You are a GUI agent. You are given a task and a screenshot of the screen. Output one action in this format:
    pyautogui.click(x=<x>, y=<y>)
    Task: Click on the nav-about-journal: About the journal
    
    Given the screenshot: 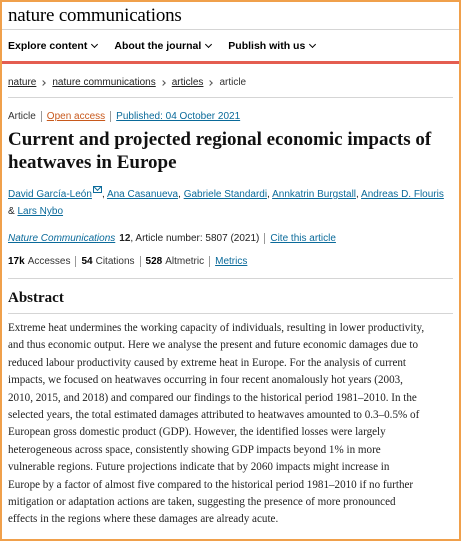 What is the action you would take?
    pyautogui.click(x=163, y=45)
    